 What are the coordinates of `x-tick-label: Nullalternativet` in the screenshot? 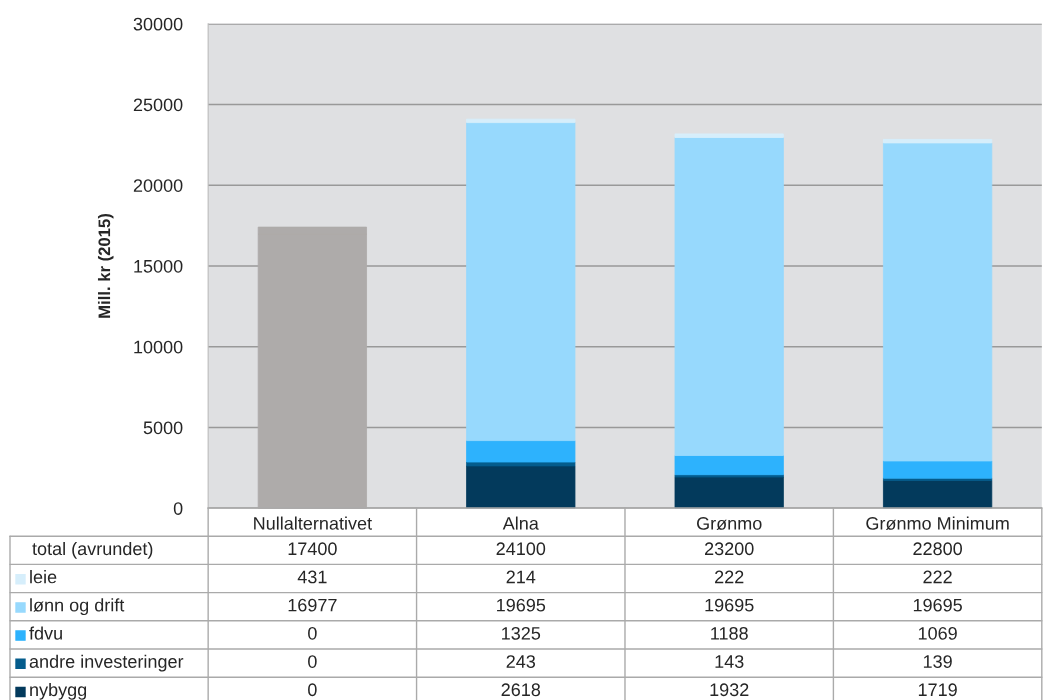 It's located at (313, 523).